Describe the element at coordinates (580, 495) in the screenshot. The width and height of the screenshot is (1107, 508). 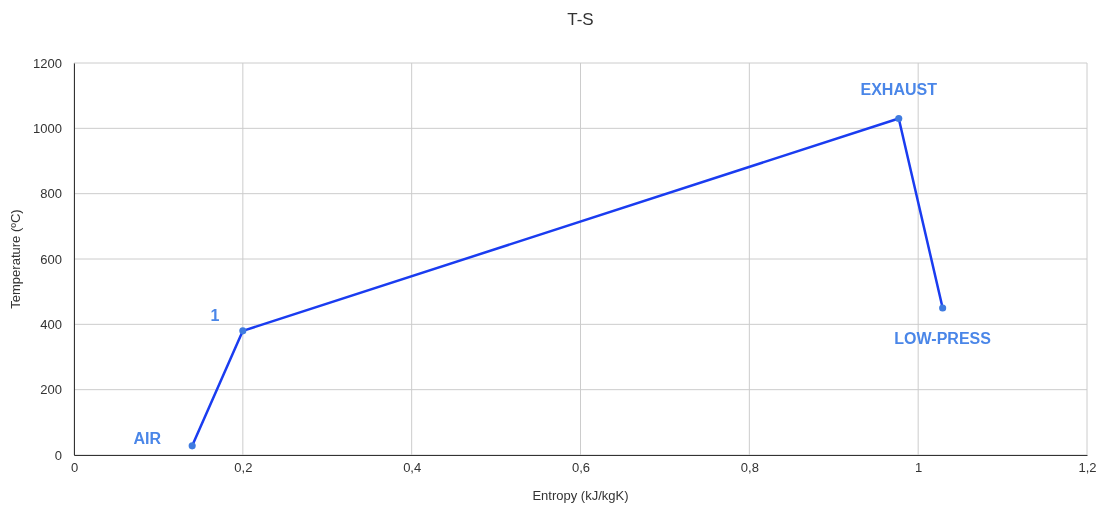
I see `x-axis-title: Entropy (kJ/kgK)` at that location.